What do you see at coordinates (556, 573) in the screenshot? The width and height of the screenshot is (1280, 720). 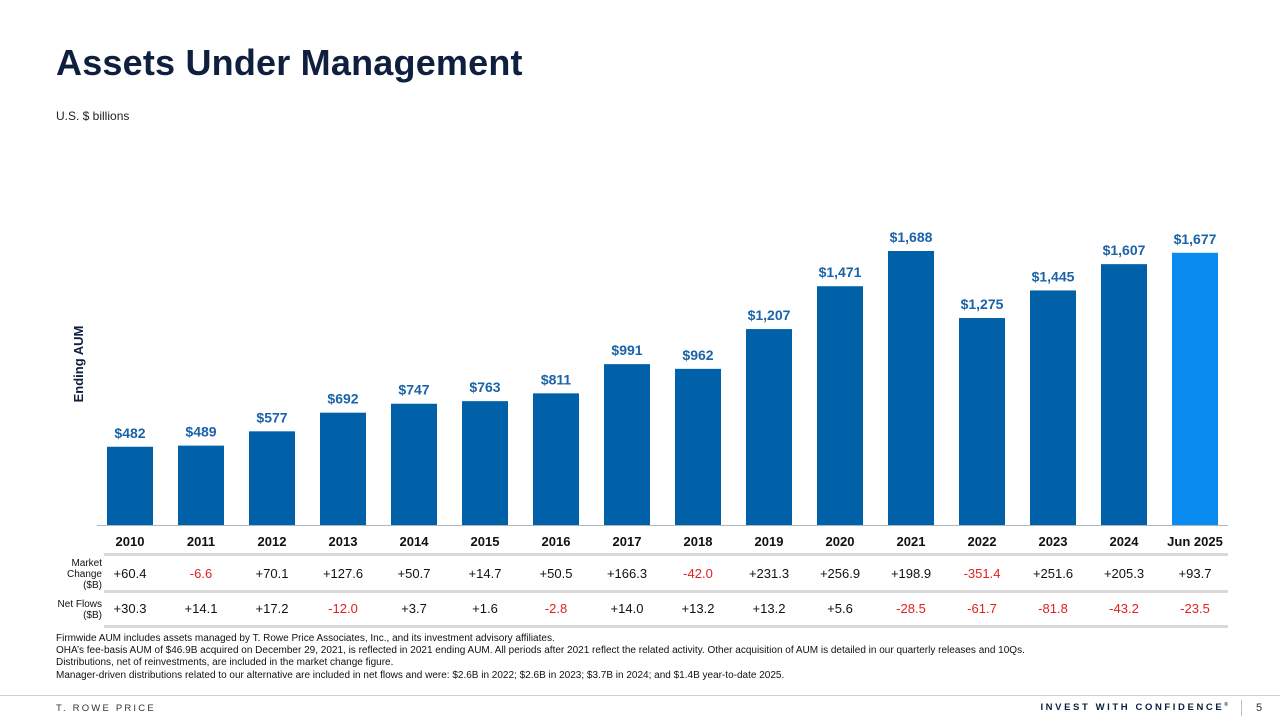 I see `table-cell: +50.5` at bounding box center [556, 573].